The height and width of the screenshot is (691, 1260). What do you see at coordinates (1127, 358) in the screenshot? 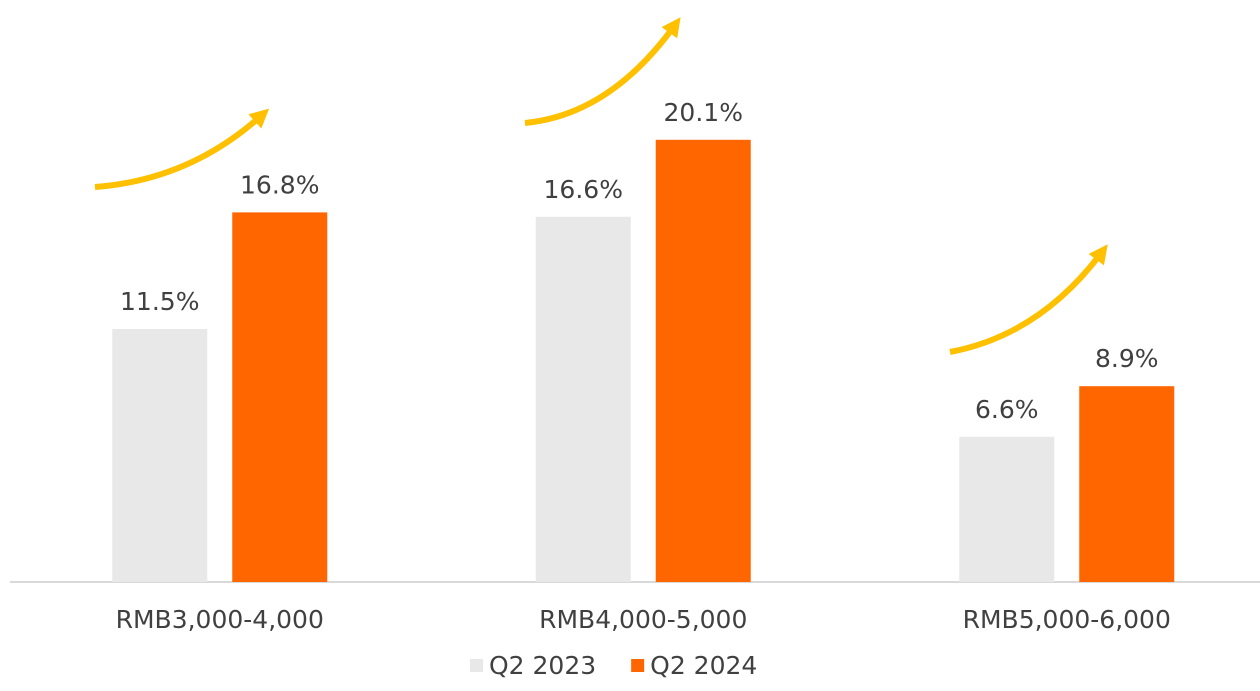
I see `data-label: 8.9%` at bounding box center [1127, 358].